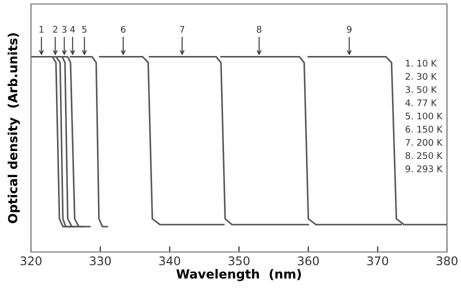 This screenshot has height=289, width=461. I want to click on y-axis-title: Optical density (Arb.units), so click(14, 128).